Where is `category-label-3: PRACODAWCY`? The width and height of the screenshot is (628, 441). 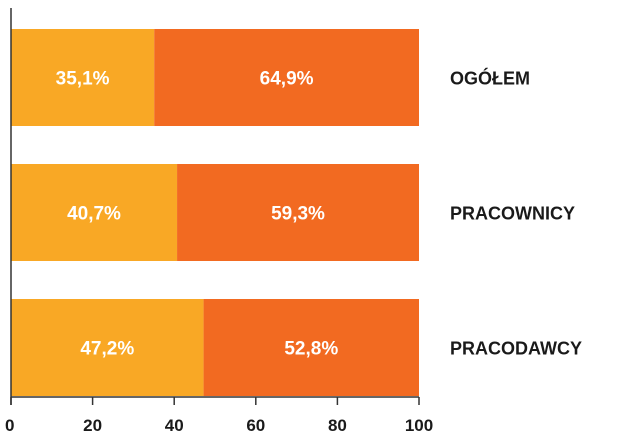 category-label-3: PRACODAWCY is located at coordinates (516, 349).